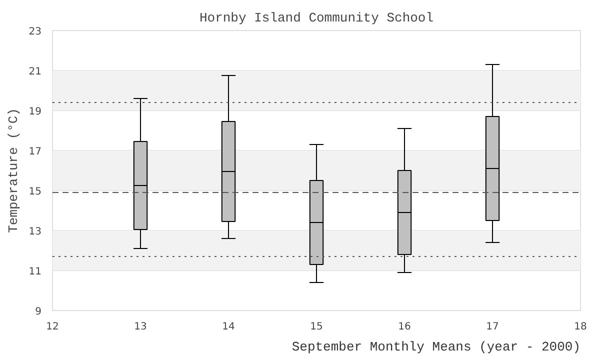  What do you see at coordinates (404, 327) in the screenshot?
I see `x-tick-label: 16` at bounding box center [404, 327].